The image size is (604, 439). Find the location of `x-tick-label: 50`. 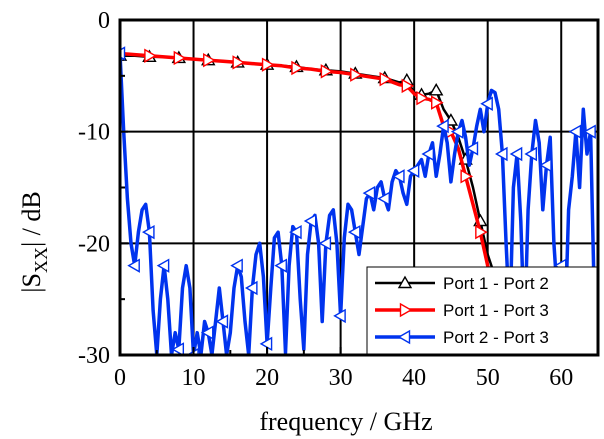

x-tick-label: 50 is located at coordinates (488, 378).